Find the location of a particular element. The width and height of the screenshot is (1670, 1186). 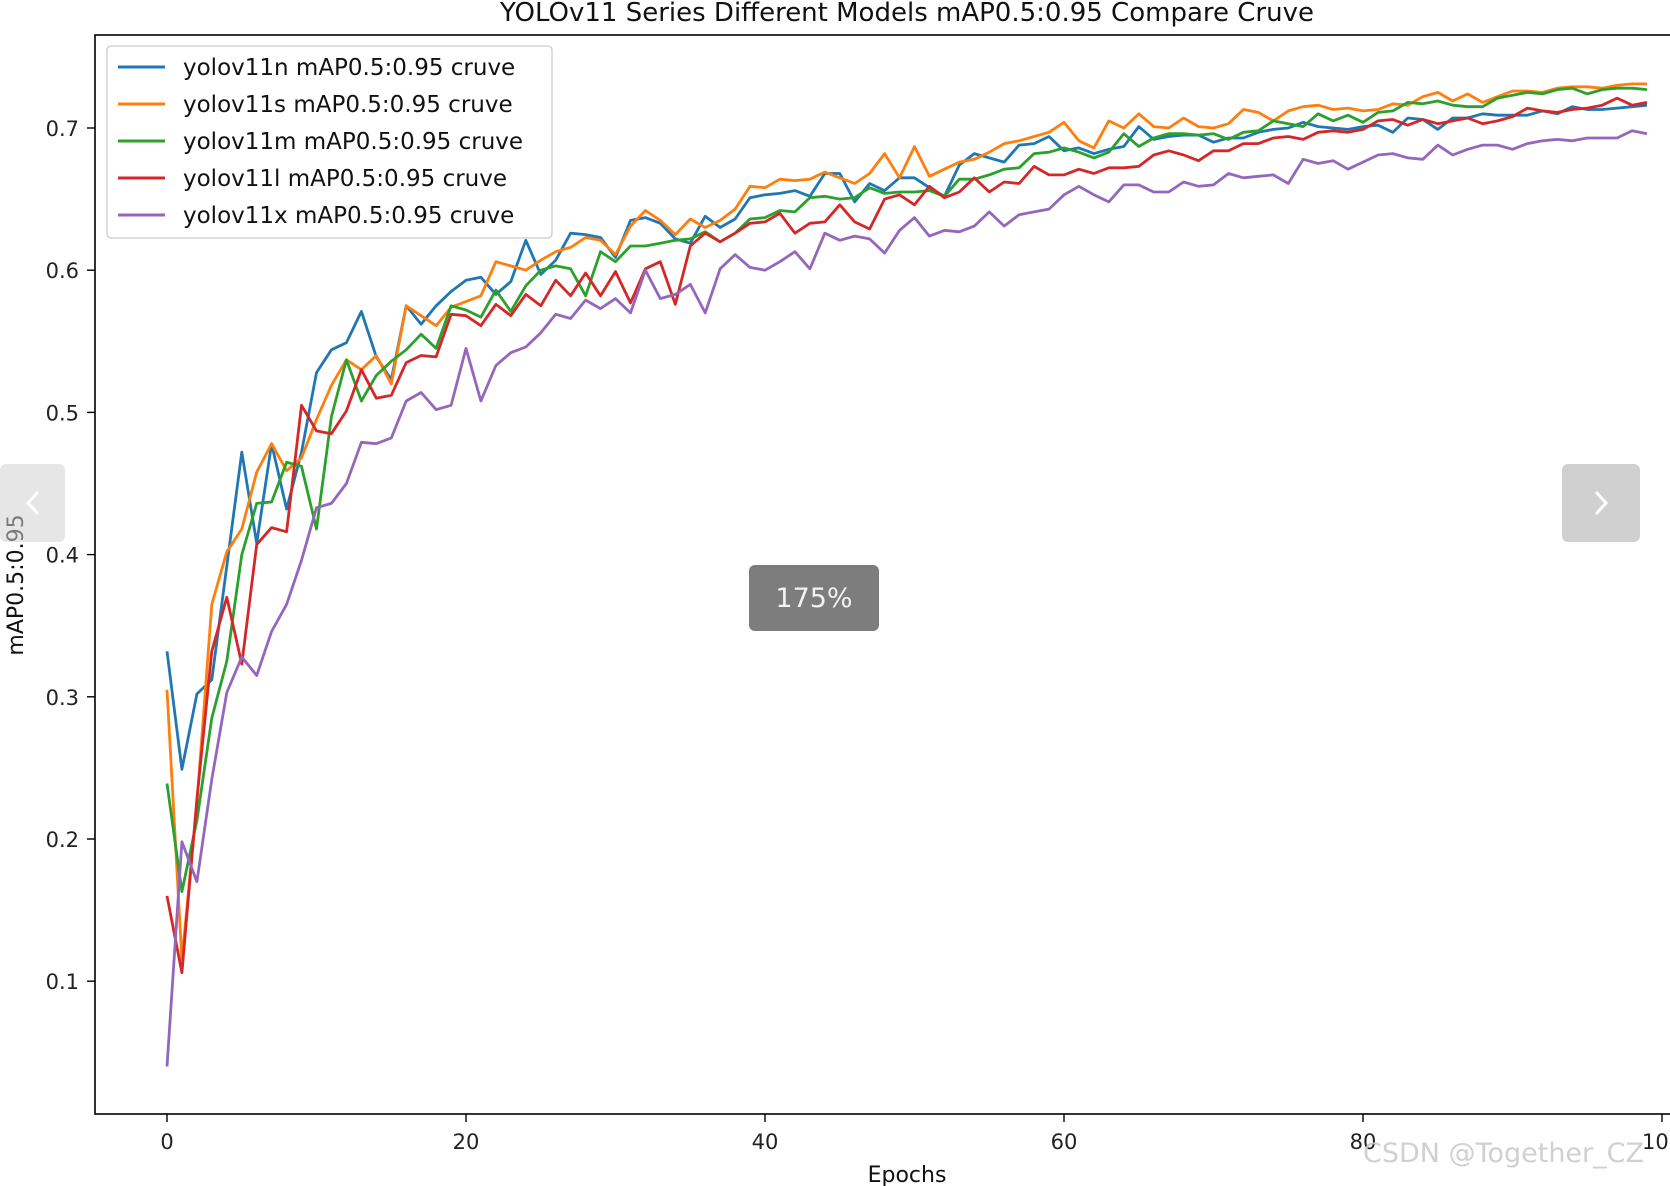

legend-label: yolov11n mAP0.5:0.95 cruve is located at coordinates (349, 68).